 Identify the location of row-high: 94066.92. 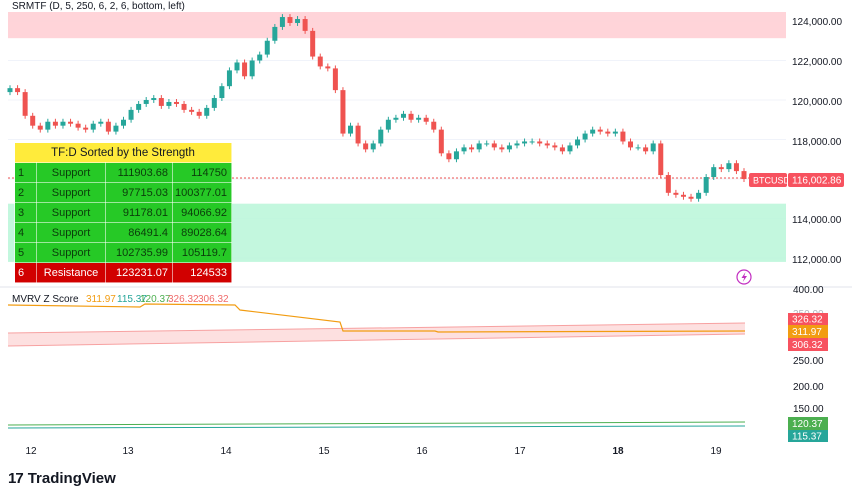
(202, 212).